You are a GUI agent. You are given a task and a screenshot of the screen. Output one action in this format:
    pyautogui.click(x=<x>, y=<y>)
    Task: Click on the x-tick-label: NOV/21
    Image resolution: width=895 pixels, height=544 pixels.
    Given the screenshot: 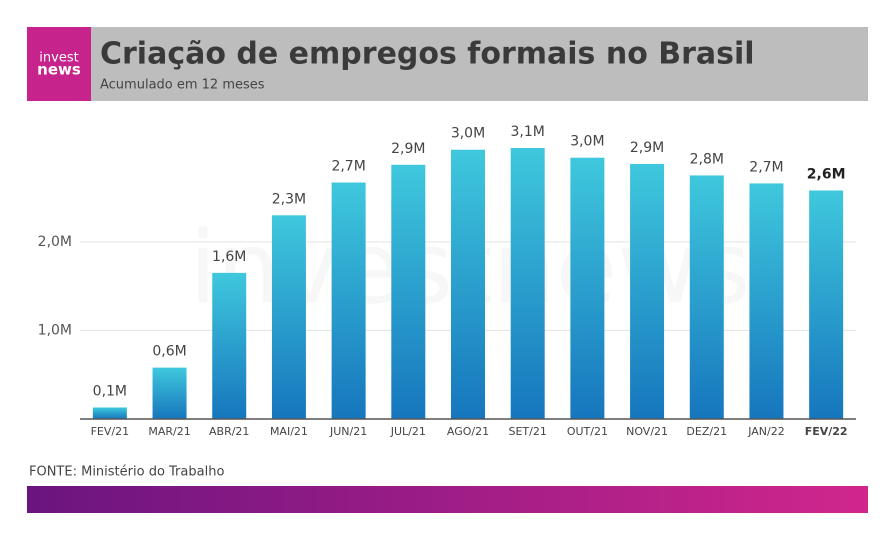 What is the action you would take?
    pyautogui.click(x=647, y=431)
    